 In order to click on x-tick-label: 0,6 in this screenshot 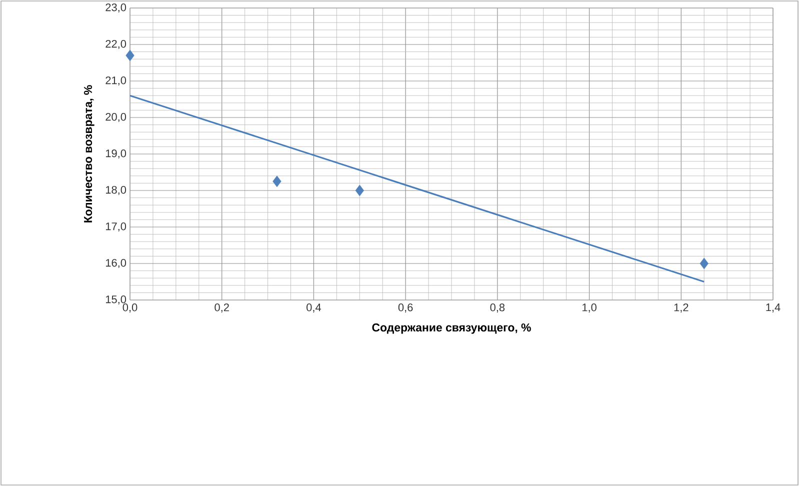, I will do `click(405, 308)`.